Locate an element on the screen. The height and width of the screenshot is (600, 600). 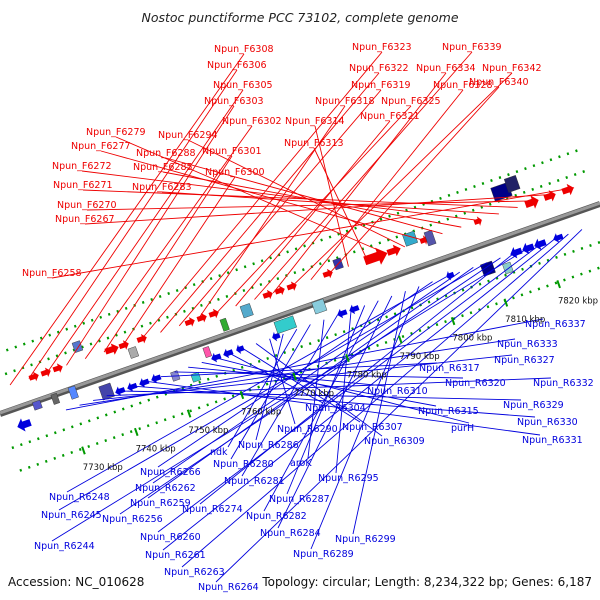
forward-gene-label: Npun_F6313 is located at coordinates (314, 143).